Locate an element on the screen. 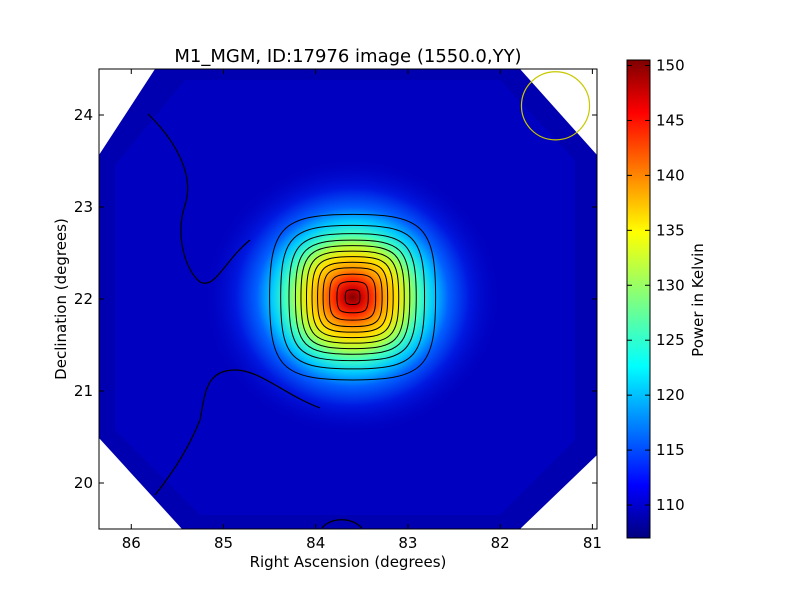 This screenshot has width=800, height=600. colorbar-tick-label: 130 is located at coordinates (670, 285).